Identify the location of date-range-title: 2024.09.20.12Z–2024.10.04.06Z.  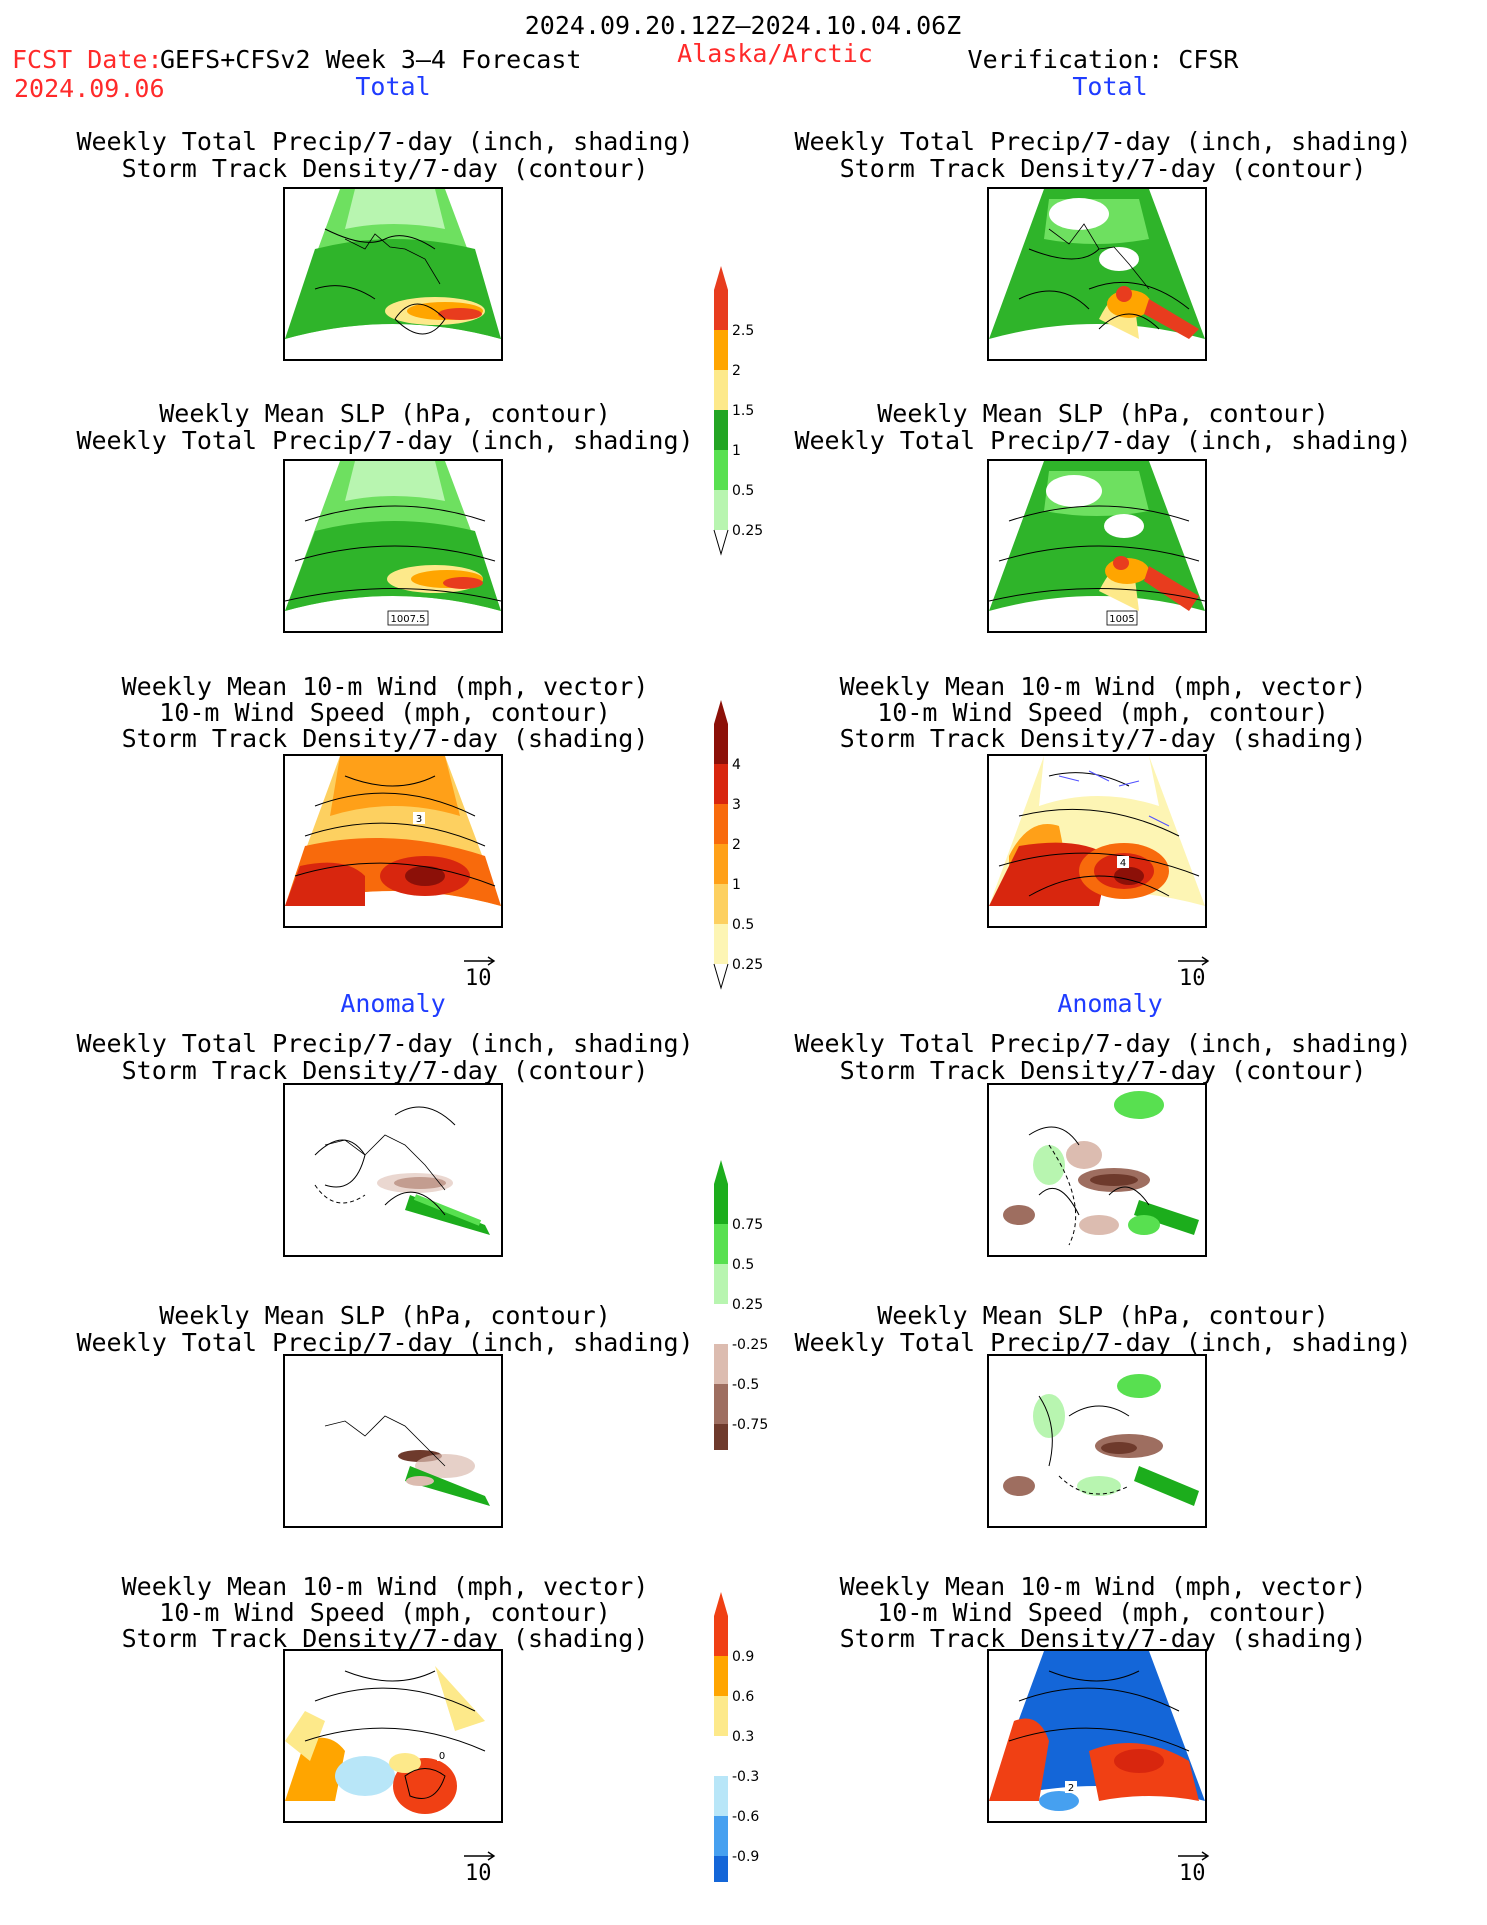
(743, 25).